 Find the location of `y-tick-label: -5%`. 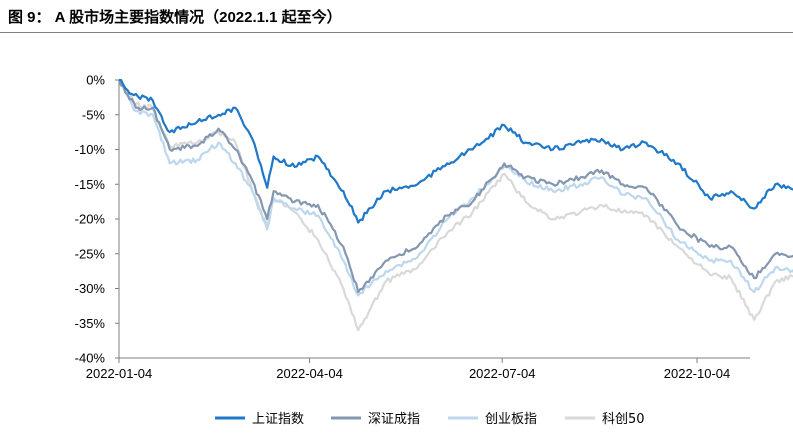

y-tick-label: -5% is located at coordinates (94, 114).